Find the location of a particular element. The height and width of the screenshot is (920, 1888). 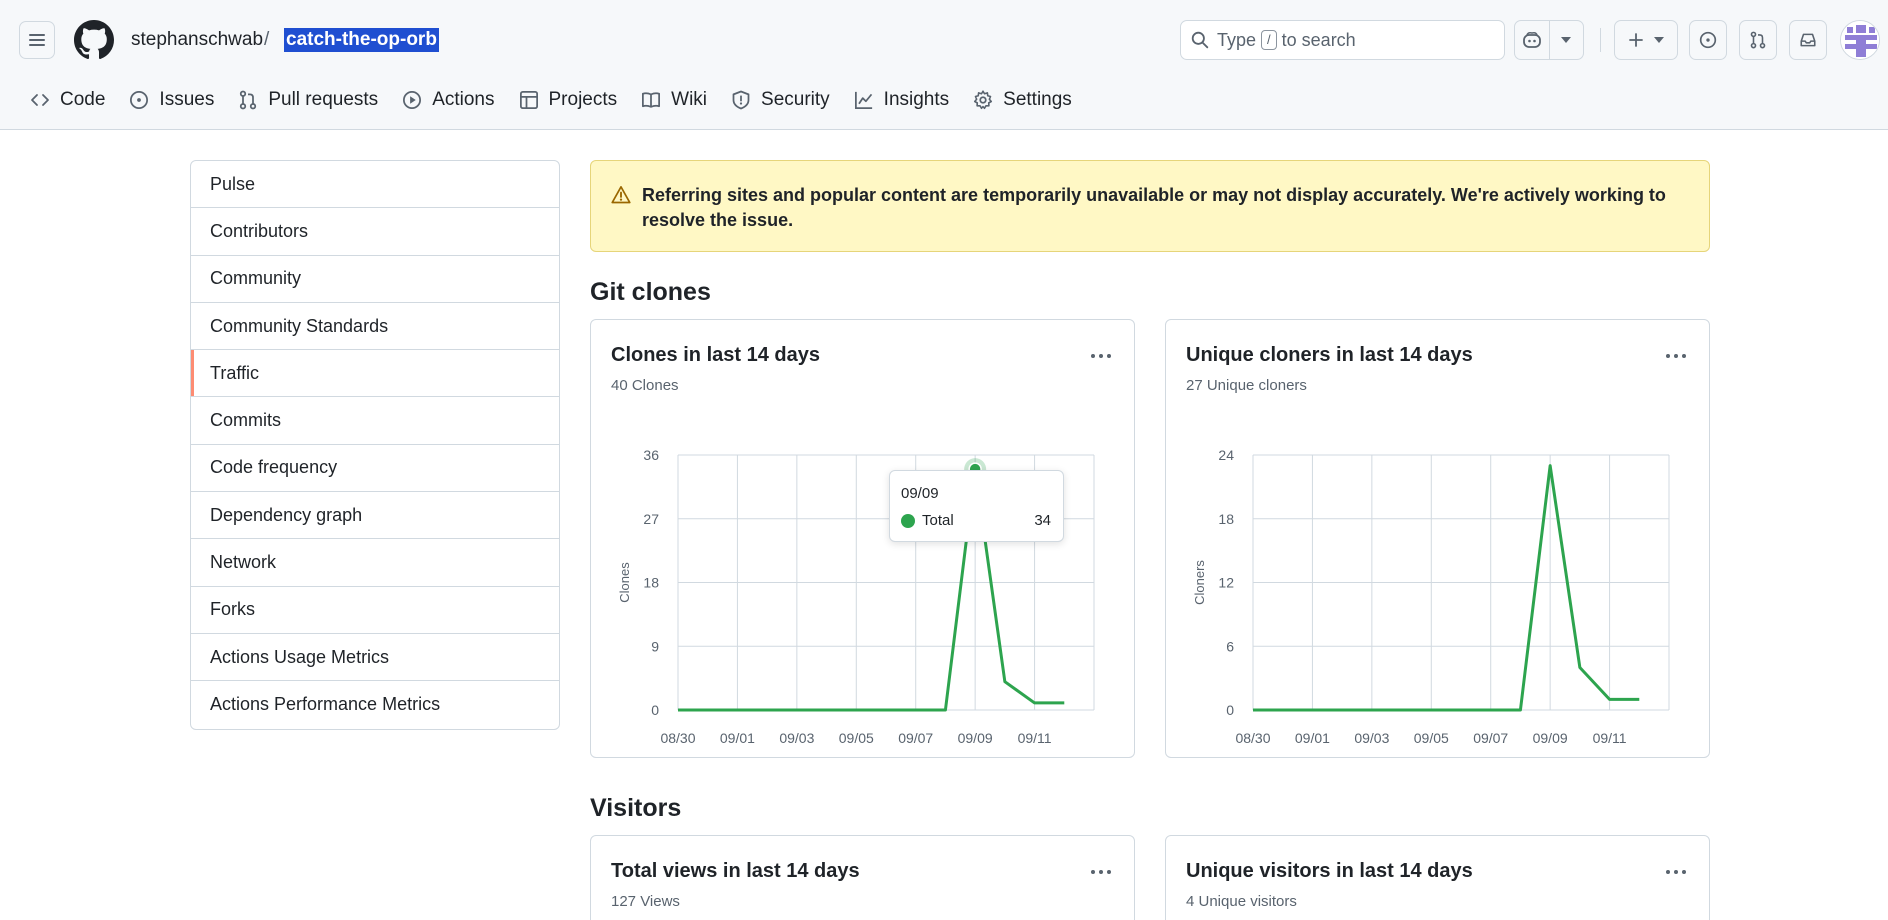

tab-pull-requests: Pull requests is located at coordinates (308, 100).